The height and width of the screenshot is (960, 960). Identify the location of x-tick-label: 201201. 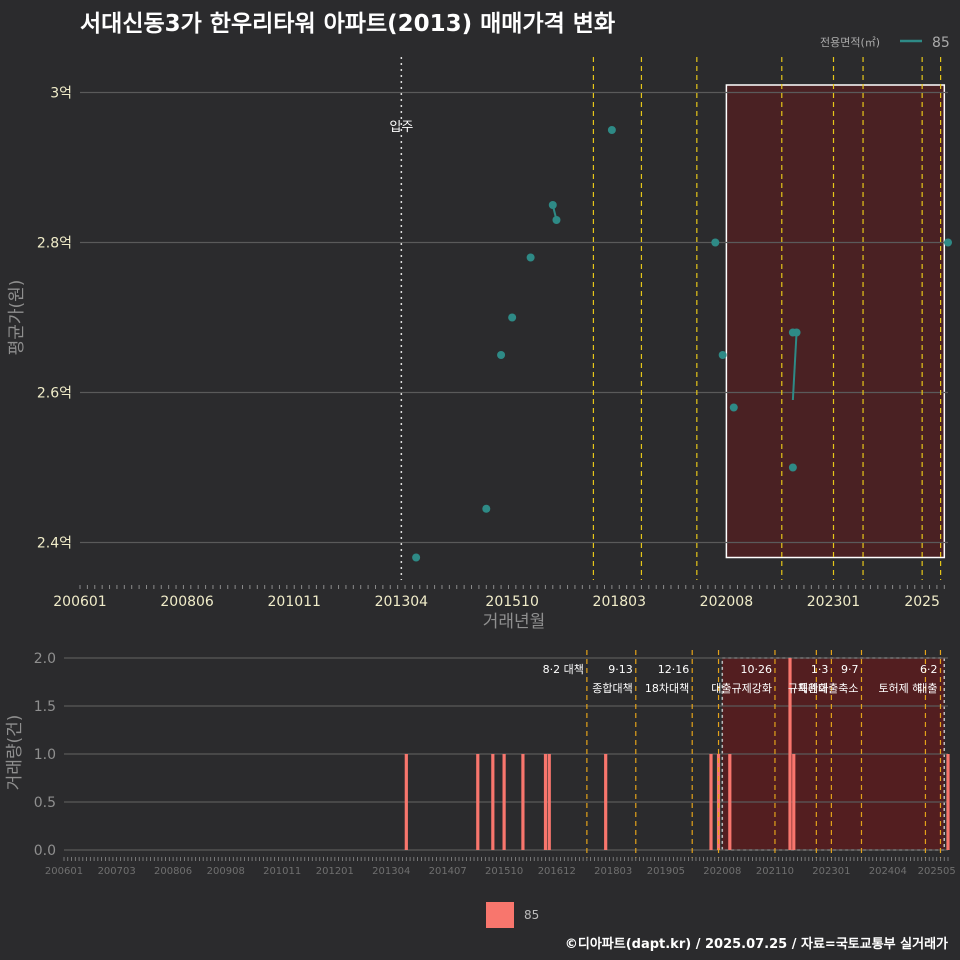
(335, 871).